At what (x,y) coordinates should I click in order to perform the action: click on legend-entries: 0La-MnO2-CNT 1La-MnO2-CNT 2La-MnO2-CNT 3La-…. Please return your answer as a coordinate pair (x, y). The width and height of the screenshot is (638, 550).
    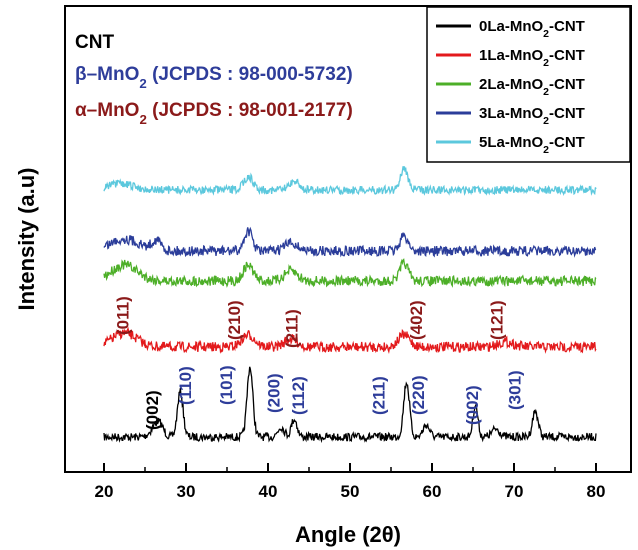
    Looking at the image, I should click on (510, 87).